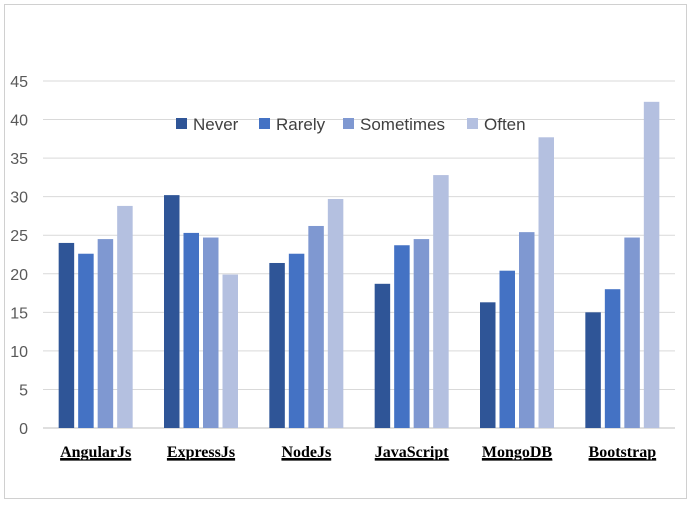 The width and height of the screenshot is (693, 506). Describe the element at coordinates (19, 198) in the screenshot. I see `y-tick-label: 30` at that location.